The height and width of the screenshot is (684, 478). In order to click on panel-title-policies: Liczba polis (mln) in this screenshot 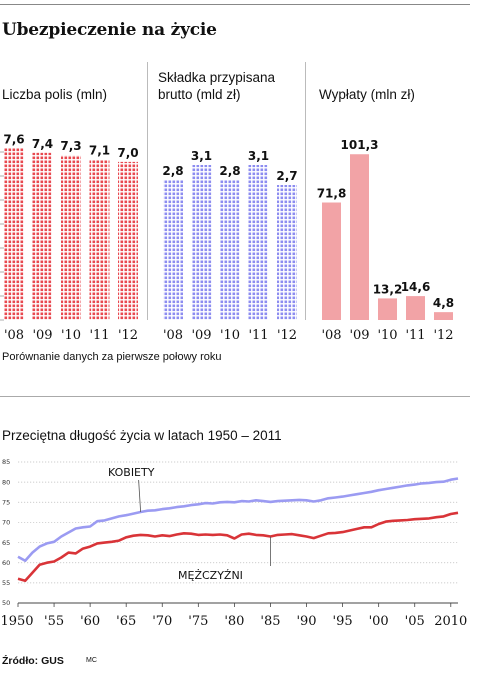, I will do `click(55, 94)`.